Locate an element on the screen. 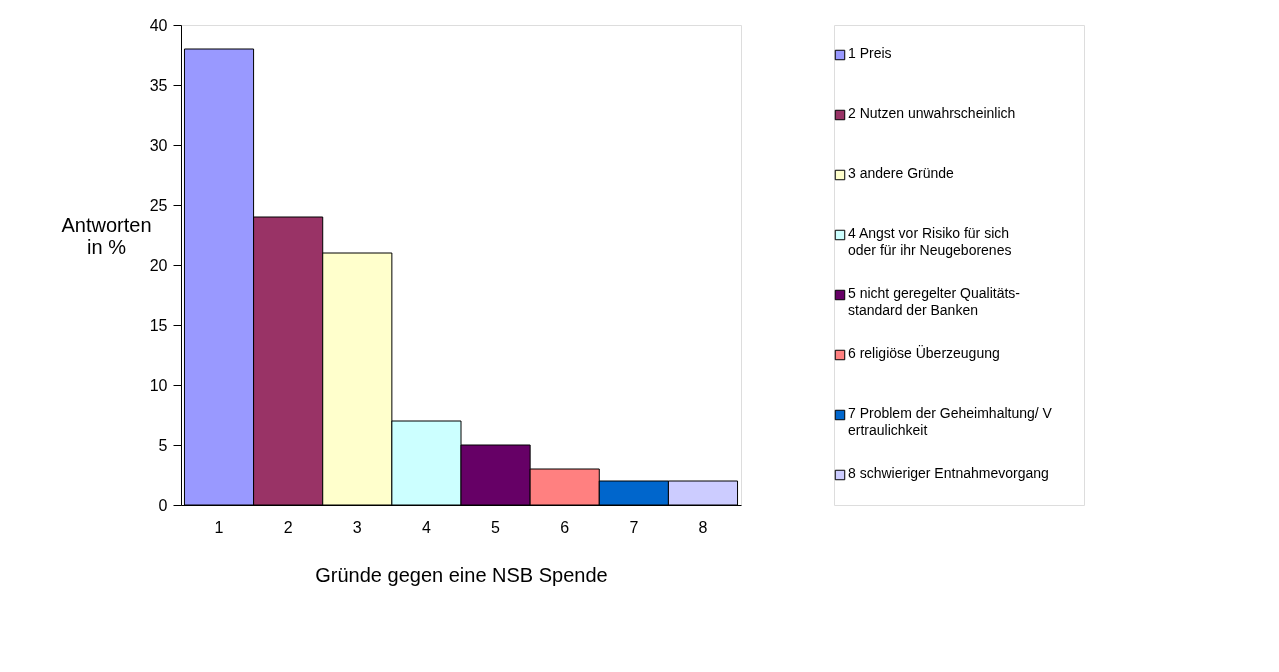 The image size is (1279, 672). x-tick-label: 5 is located at coordinates (496, 527).